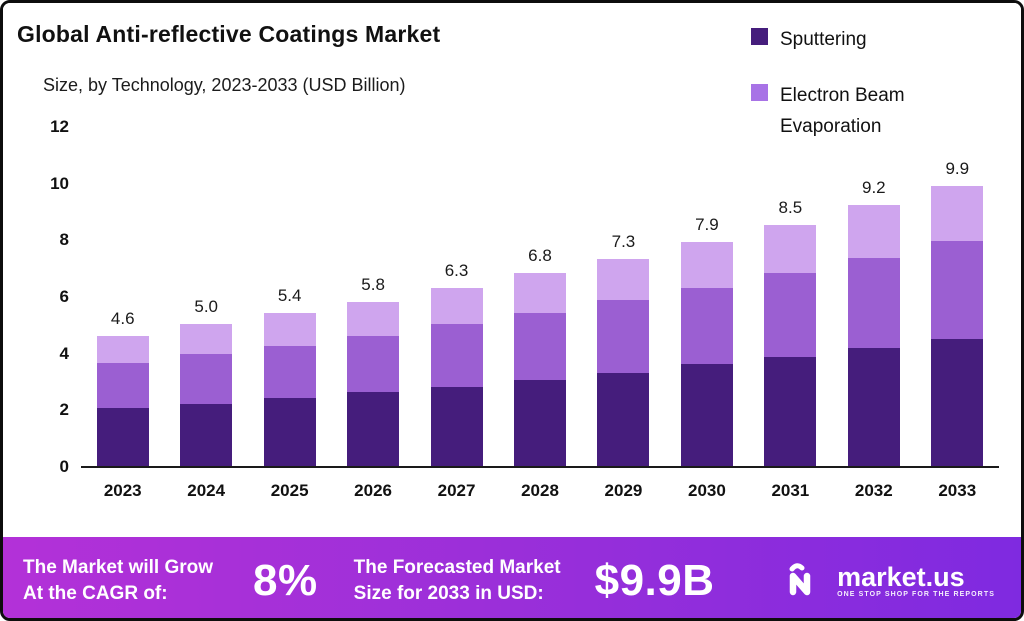  I want to click on bar-column: 7.3, so click(623, 297).